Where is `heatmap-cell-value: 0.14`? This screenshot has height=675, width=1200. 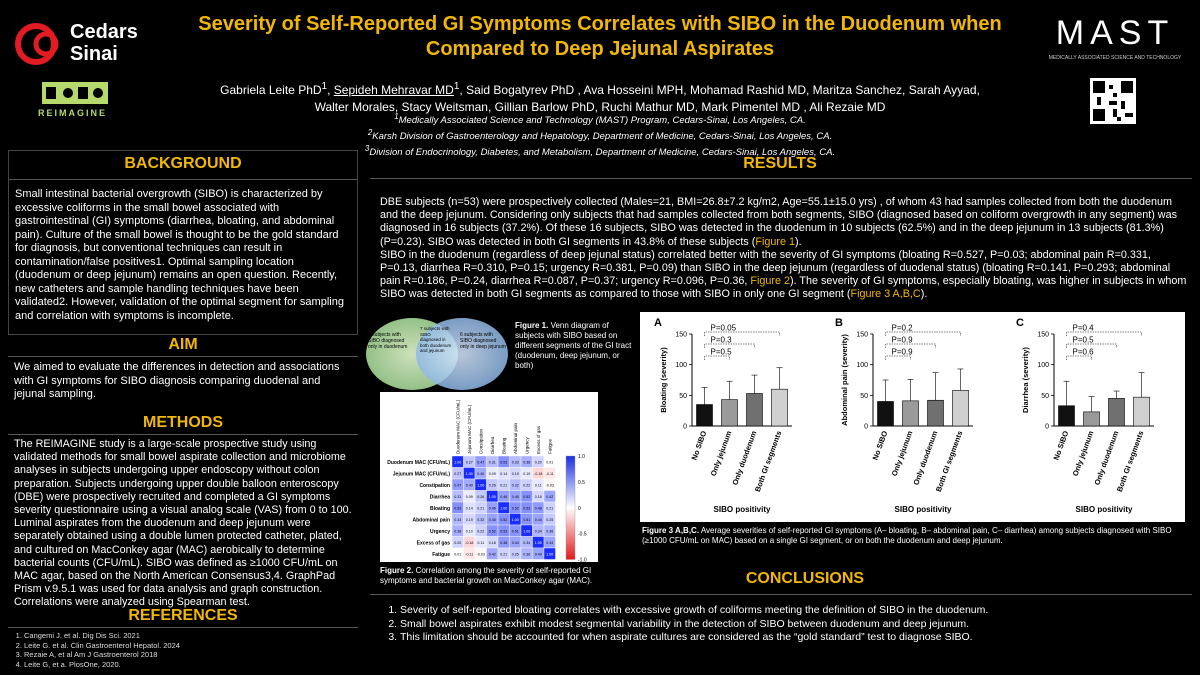 heatmap-cell-value: 0.14 is located at coordinates (503, 474).